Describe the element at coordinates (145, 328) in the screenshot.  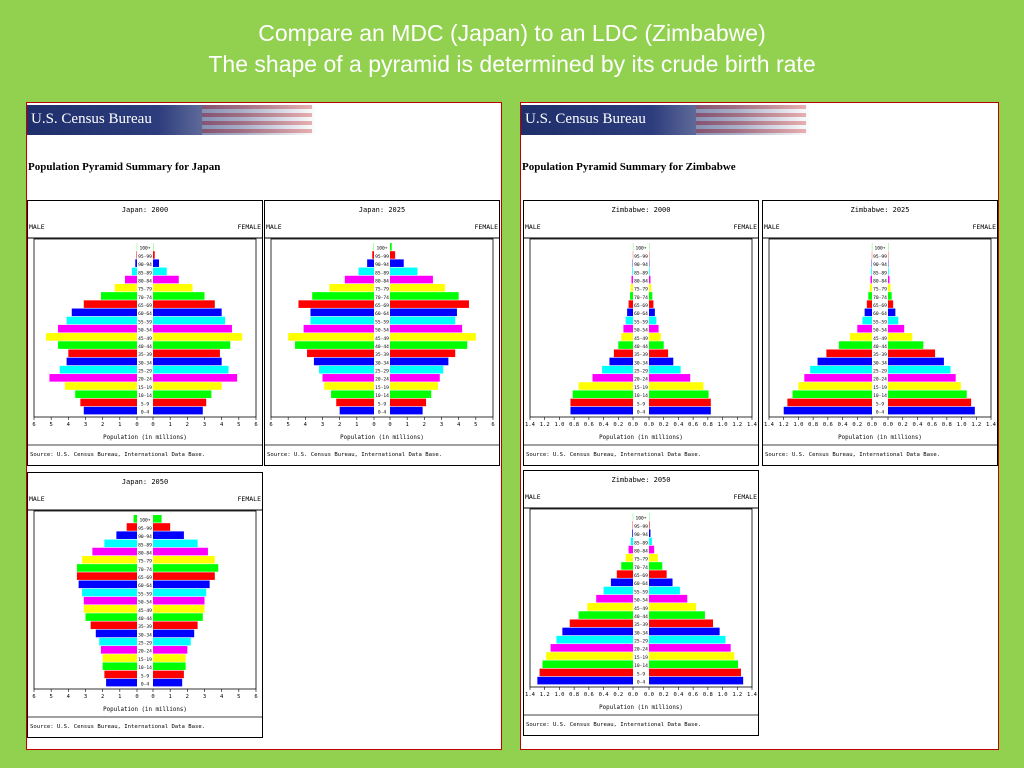
I see `plot-frame` at that location.